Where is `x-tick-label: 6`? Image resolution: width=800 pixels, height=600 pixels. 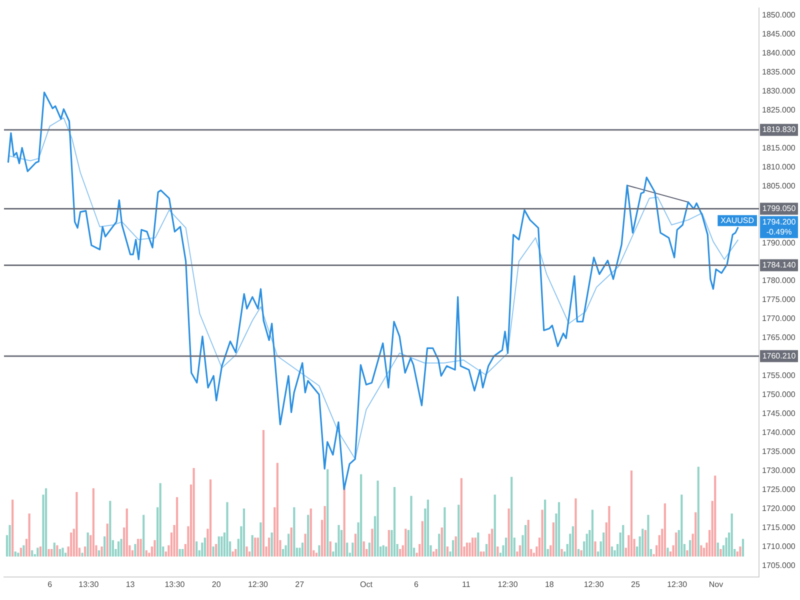 x-tick-label: 6 is located at coordinates (416, 585).